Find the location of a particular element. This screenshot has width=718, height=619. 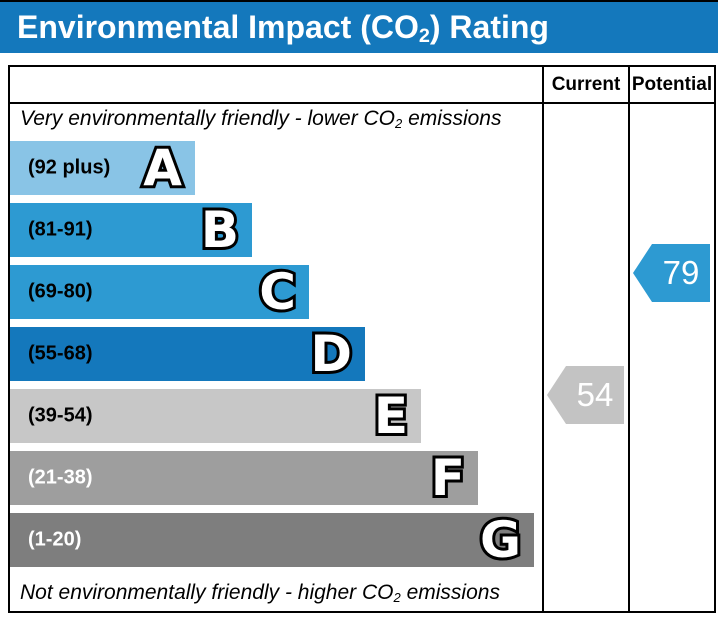

potential-arrow-shape is located at coordinates (671, 273).